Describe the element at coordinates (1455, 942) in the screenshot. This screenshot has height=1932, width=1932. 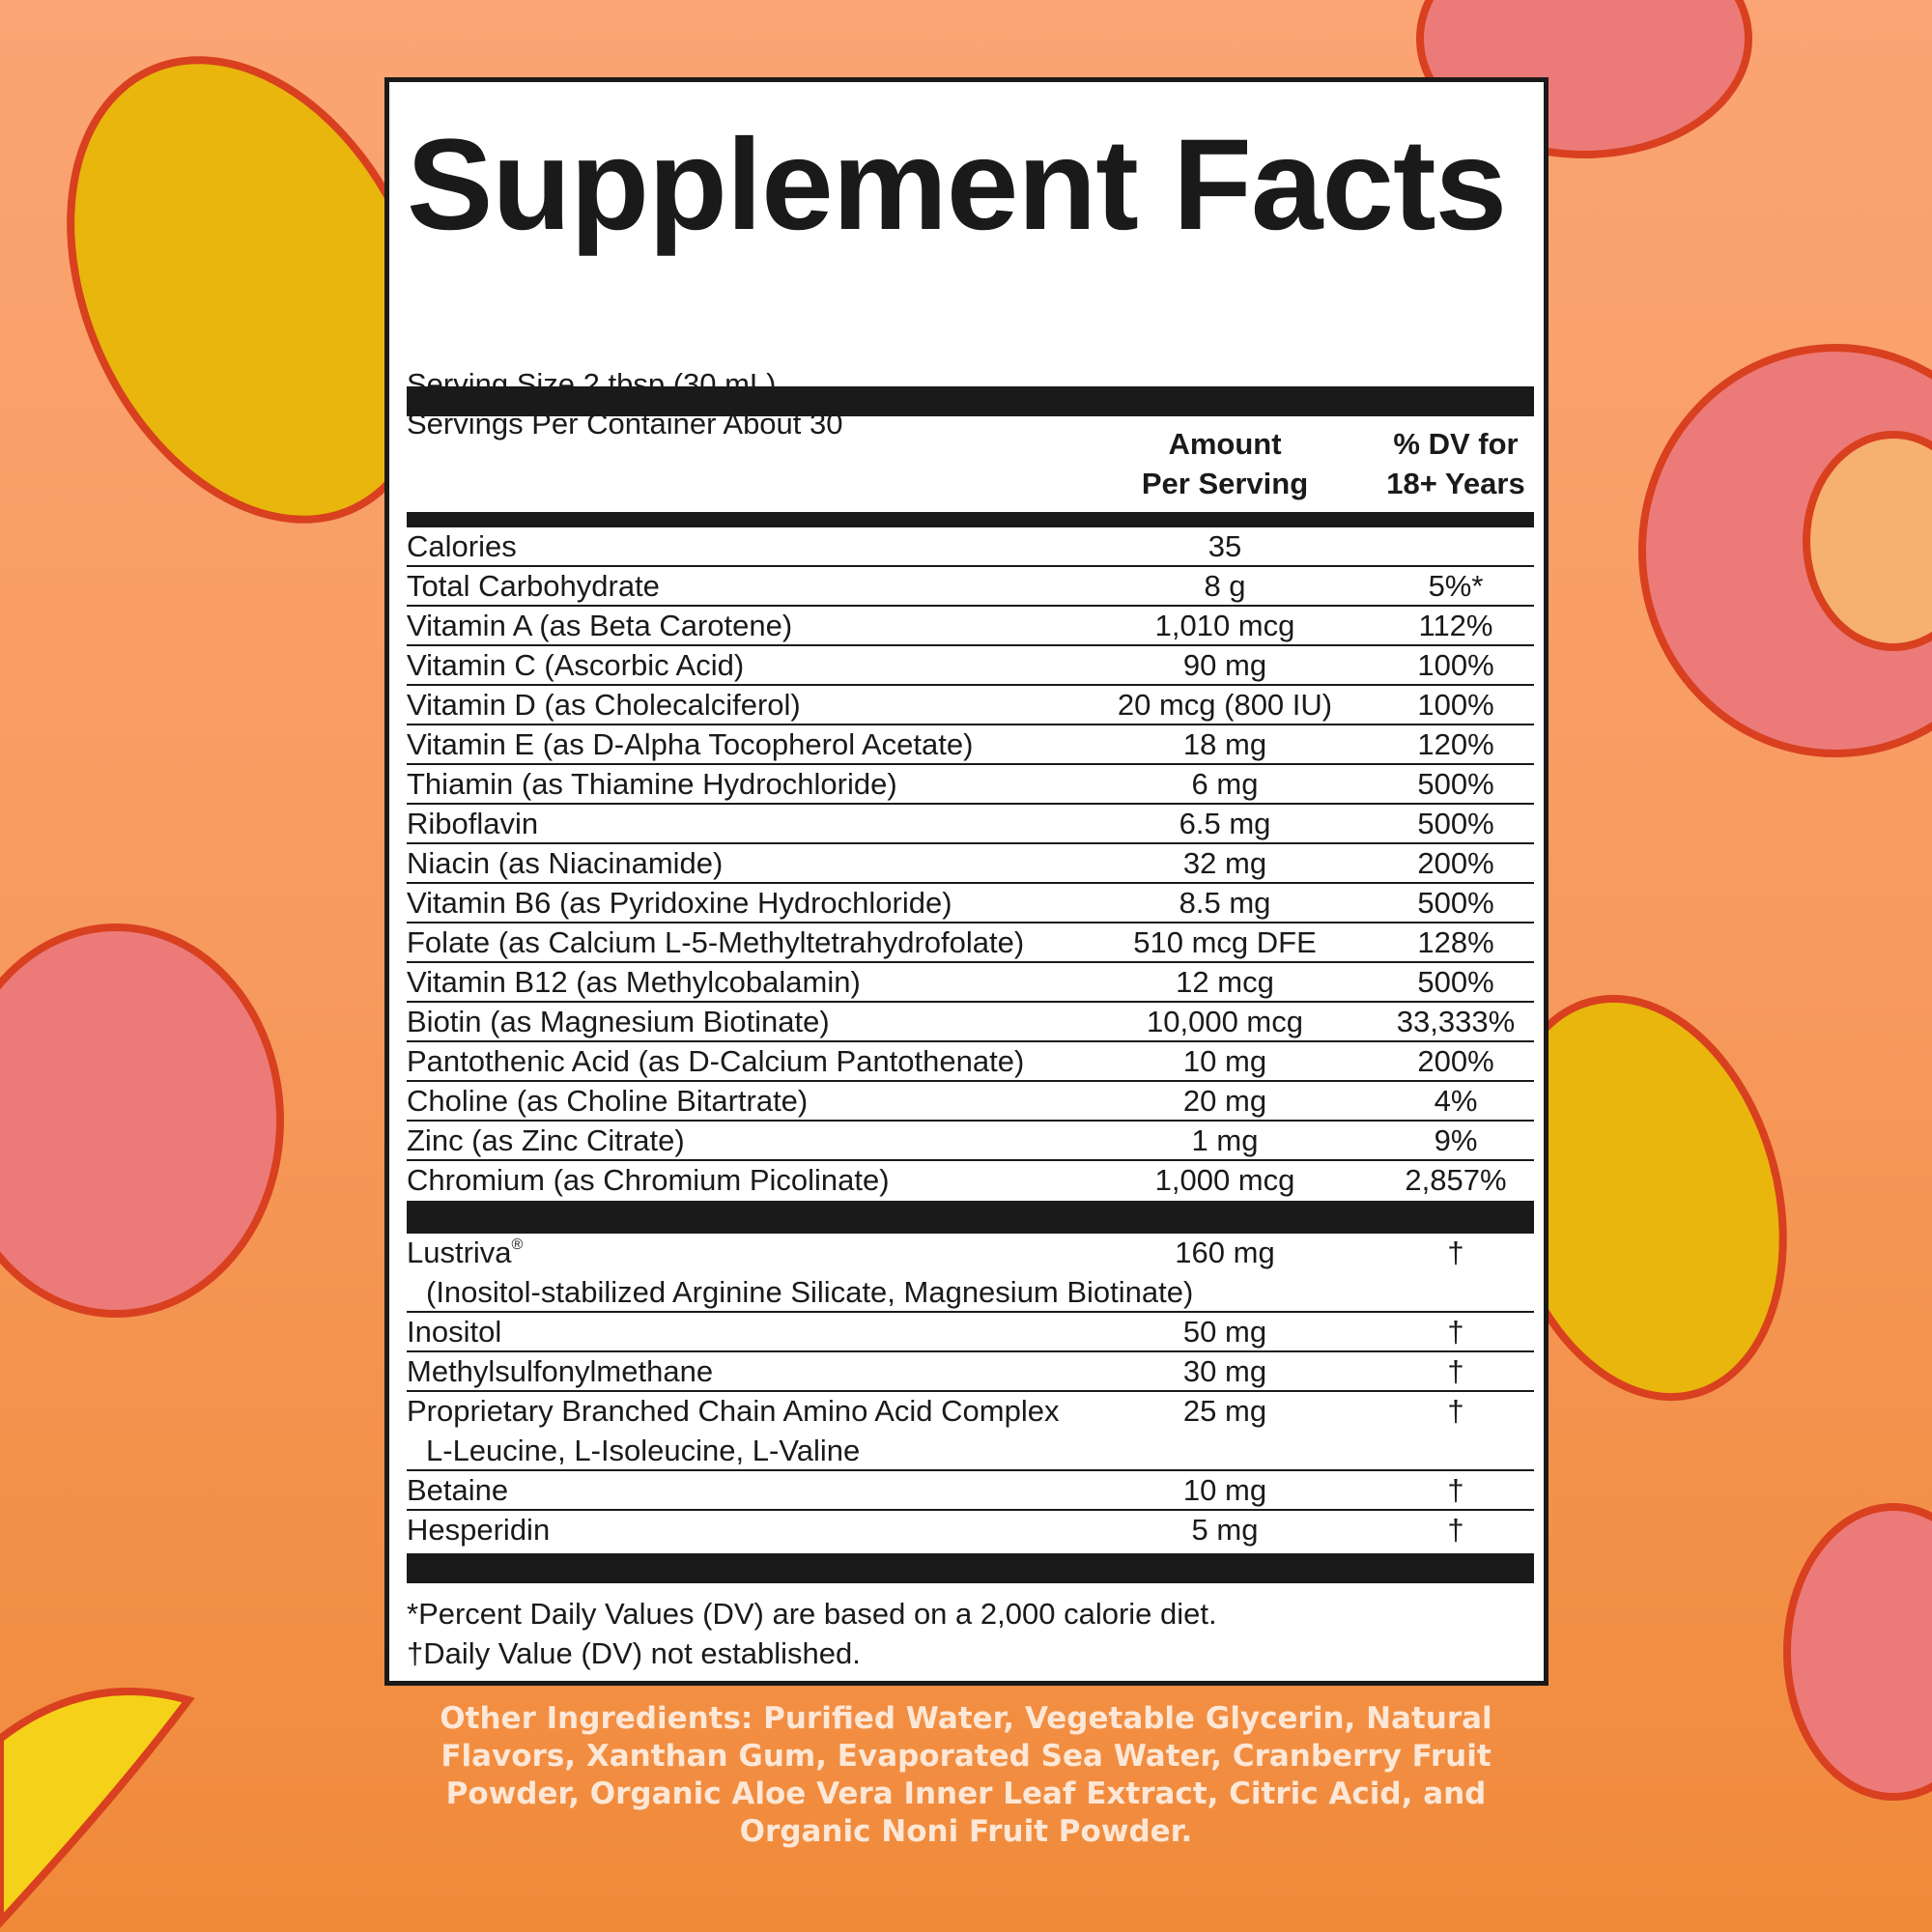
I see `daily-value: 128%` at that location.